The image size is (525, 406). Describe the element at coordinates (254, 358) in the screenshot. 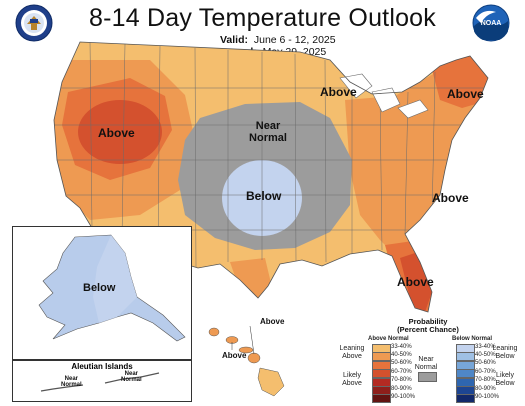

I see `maui-island` at that location.